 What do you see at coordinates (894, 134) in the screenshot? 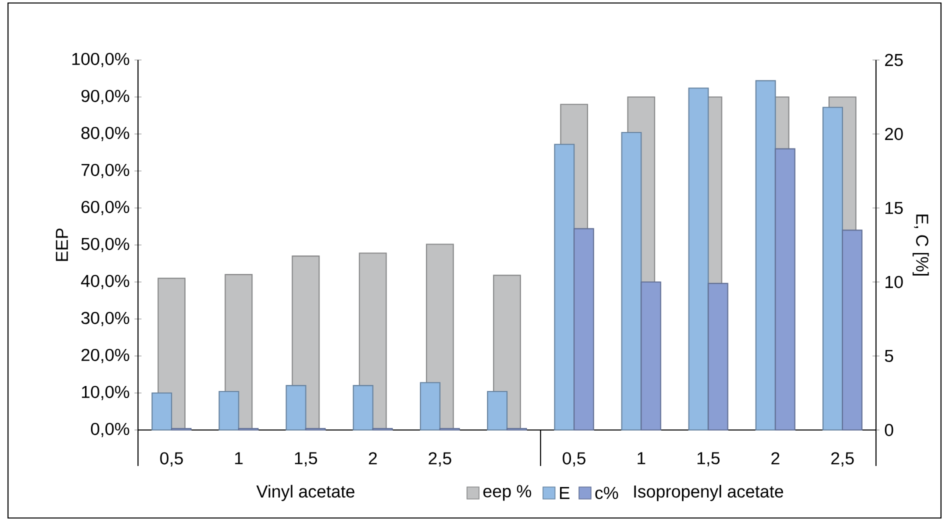
I see `y2-tick-label: 20` at bounding box center [894, 134].